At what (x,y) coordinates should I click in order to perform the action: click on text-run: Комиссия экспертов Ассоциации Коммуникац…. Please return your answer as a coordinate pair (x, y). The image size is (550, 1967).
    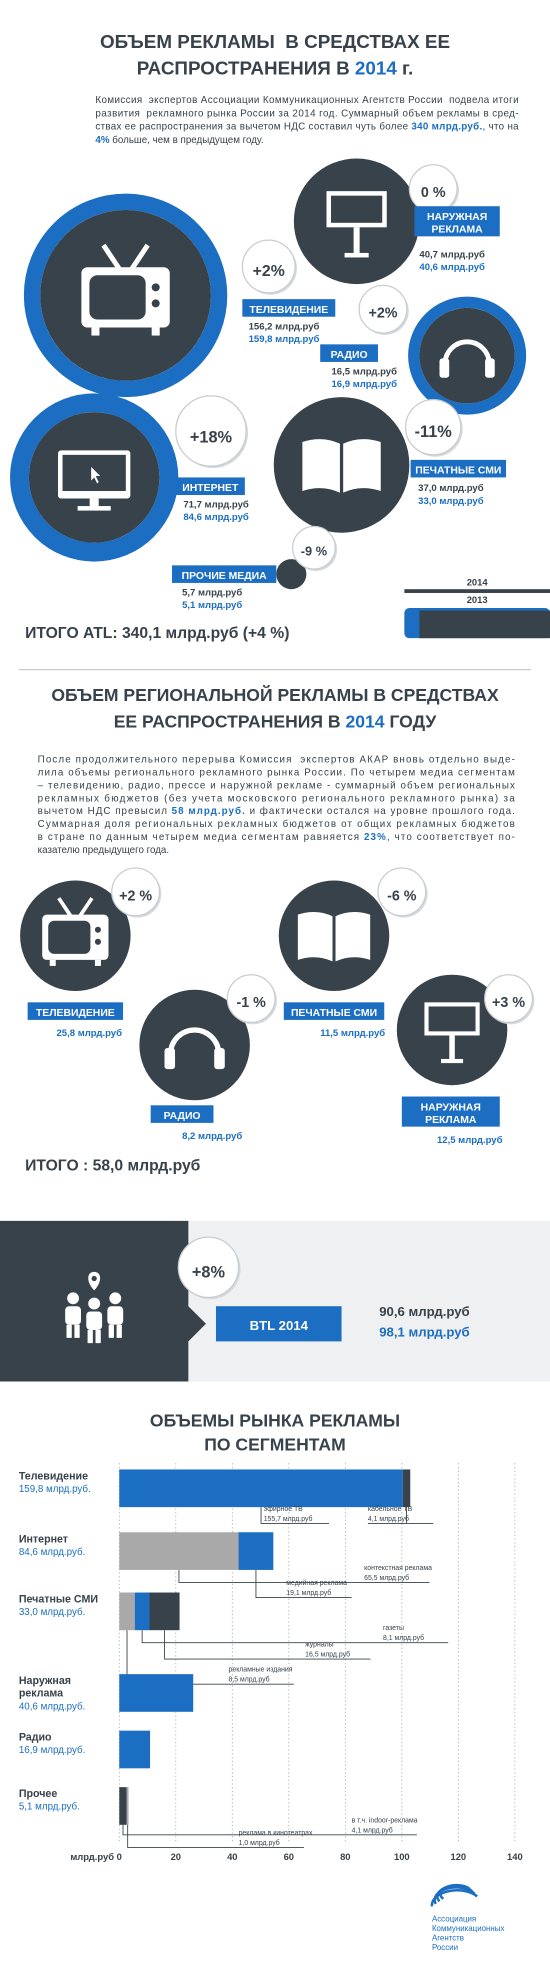
    Looking at the image, I should click on (306, 100).